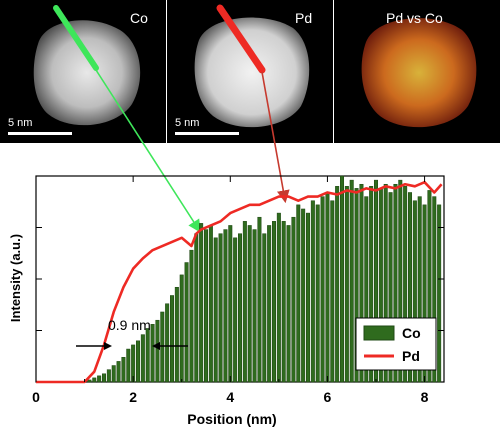 This screenshot has height=431, width=500. Describe the element at coordinates (414, 18) in the screenshot. I see `overlay-panel-label: Pd vs Co` at that location.